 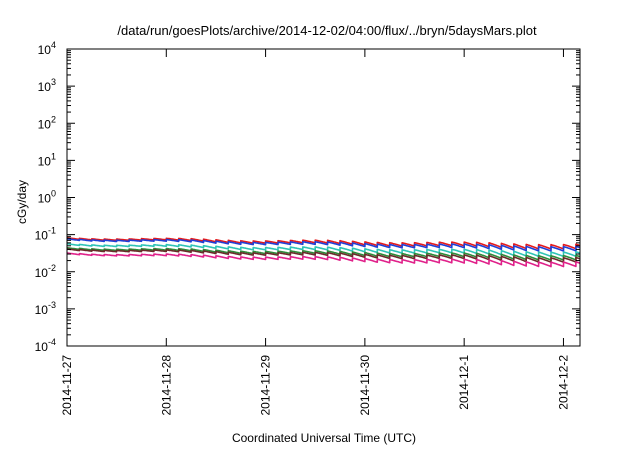 What do you see at coordinates (45, 271) in the screenshot?
I see `y-tick-label: 10⁻²` at bounding box center [45, 271].